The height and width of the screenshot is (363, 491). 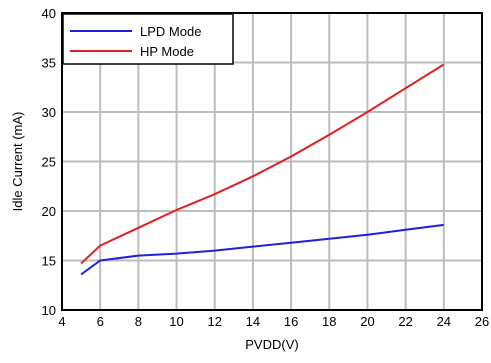 What do you see at coordinates (49, 211) in the screenshot?
I see `y-tick-label: 20` at bounding box center [49, 211].